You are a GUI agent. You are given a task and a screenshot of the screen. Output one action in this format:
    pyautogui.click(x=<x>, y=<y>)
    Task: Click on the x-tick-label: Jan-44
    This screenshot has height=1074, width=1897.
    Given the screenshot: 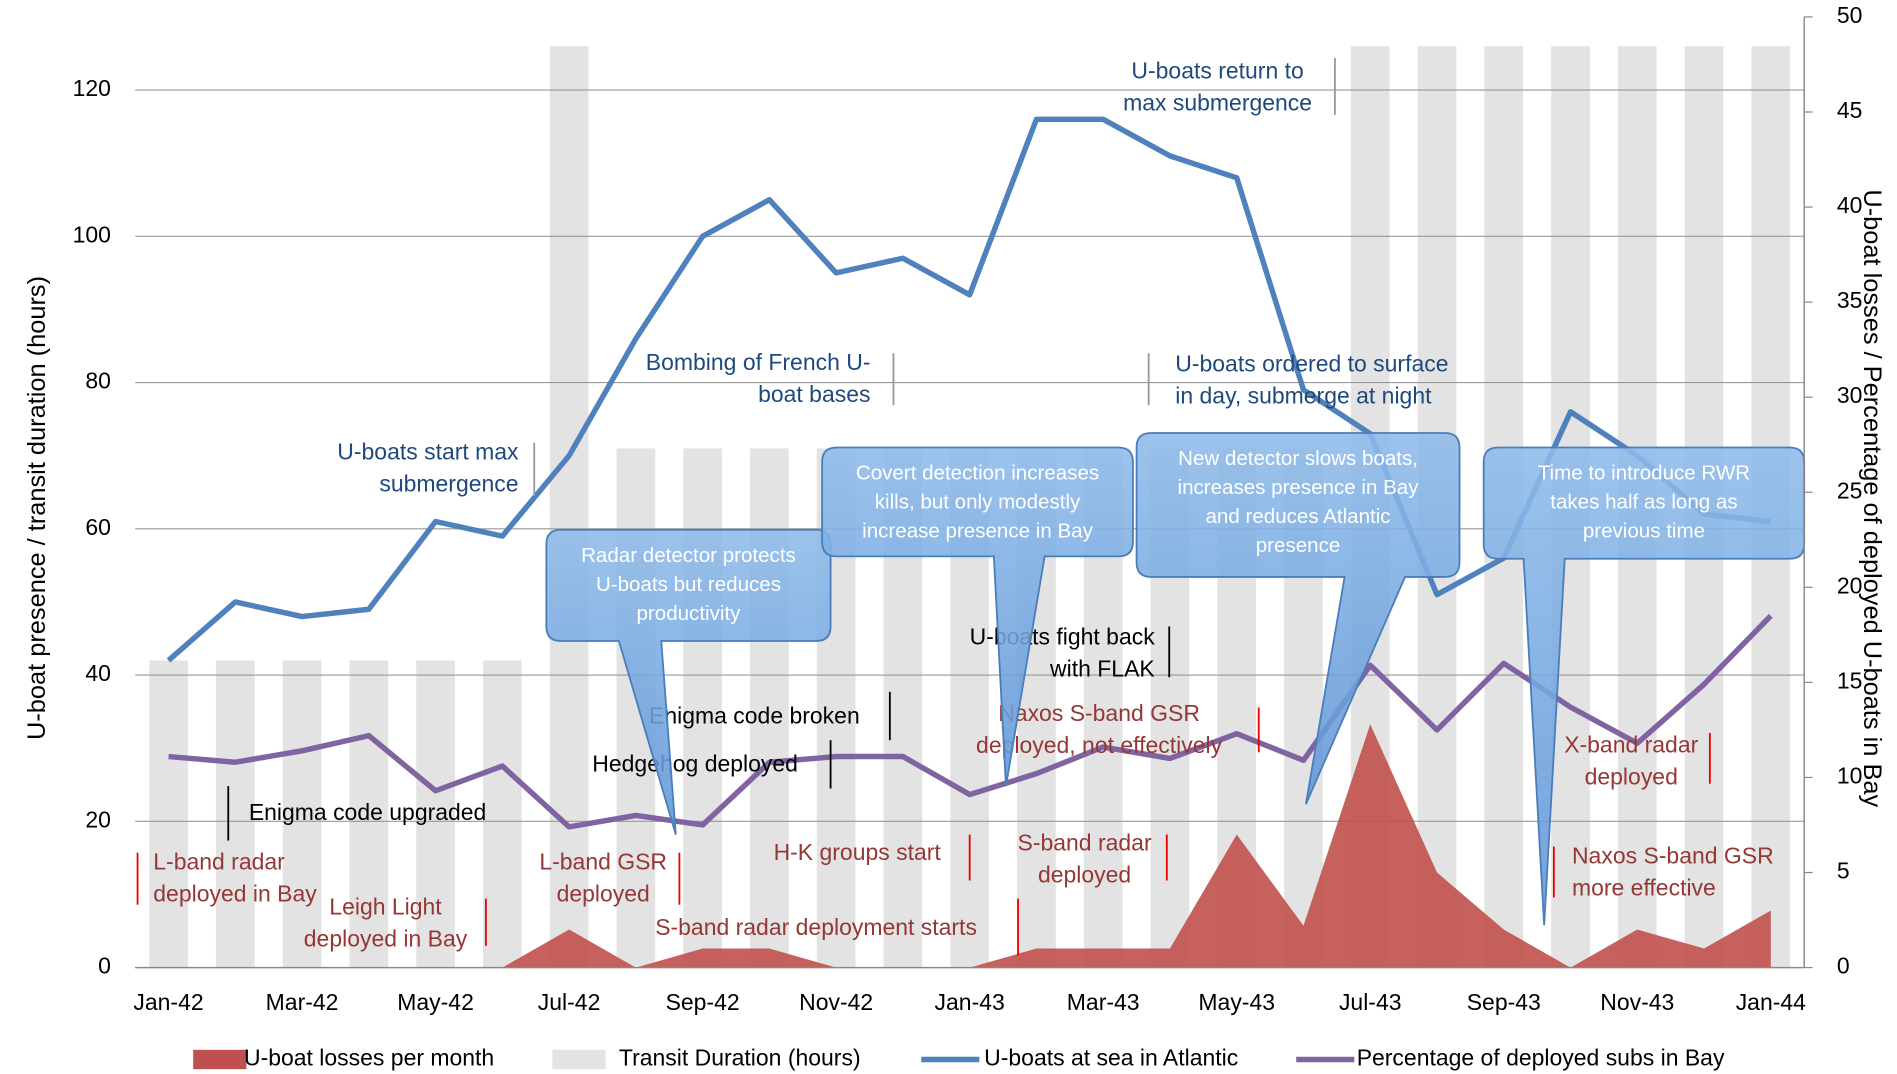 What is the action you would take?
    pyautogui.click(x=1771, y=1002)
    